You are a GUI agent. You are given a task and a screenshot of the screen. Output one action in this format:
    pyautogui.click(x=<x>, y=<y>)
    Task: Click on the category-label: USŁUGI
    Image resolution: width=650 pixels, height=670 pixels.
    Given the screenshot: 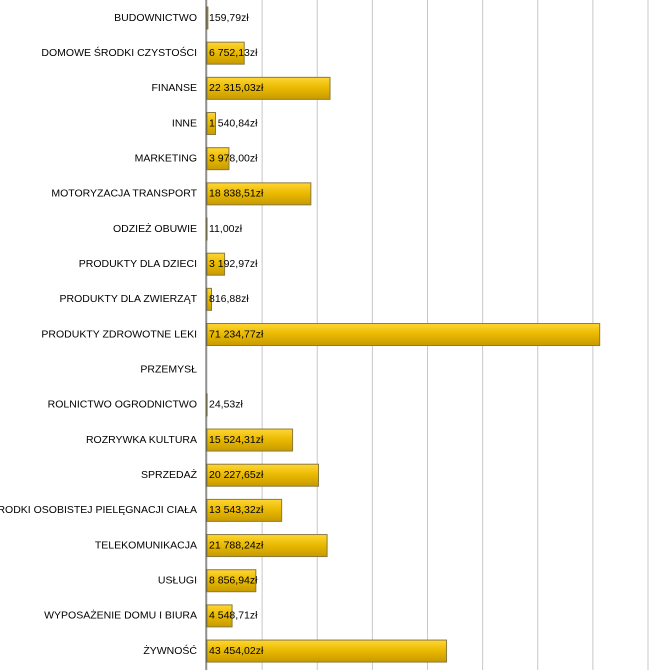 What is the action you would take?
    pyautogui.click(x=177, y=581)
    